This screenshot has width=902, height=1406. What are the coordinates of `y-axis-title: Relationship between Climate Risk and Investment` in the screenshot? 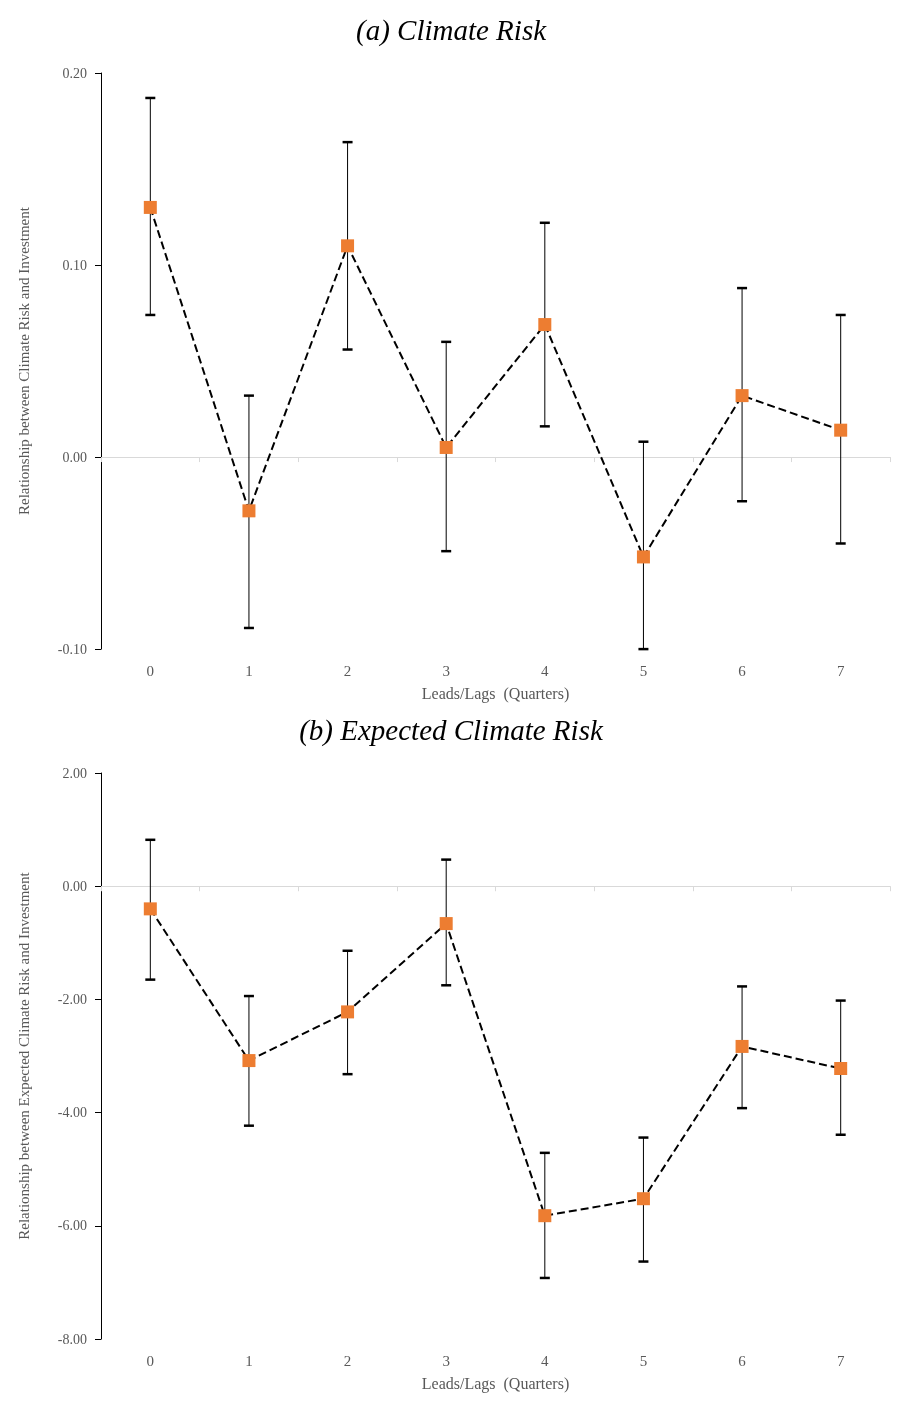 It's located at (23, 360).